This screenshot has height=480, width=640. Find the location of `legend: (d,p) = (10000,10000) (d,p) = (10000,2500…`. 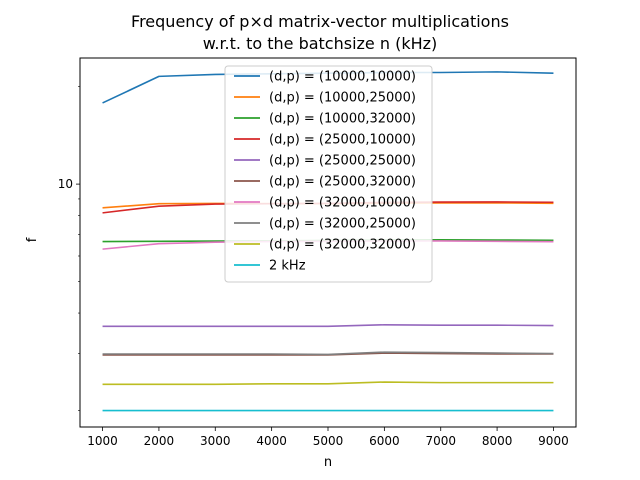

legend: (d,p) = (10000,10000) (d,p) = (10000,2500… is located at coordinates (328, 174).